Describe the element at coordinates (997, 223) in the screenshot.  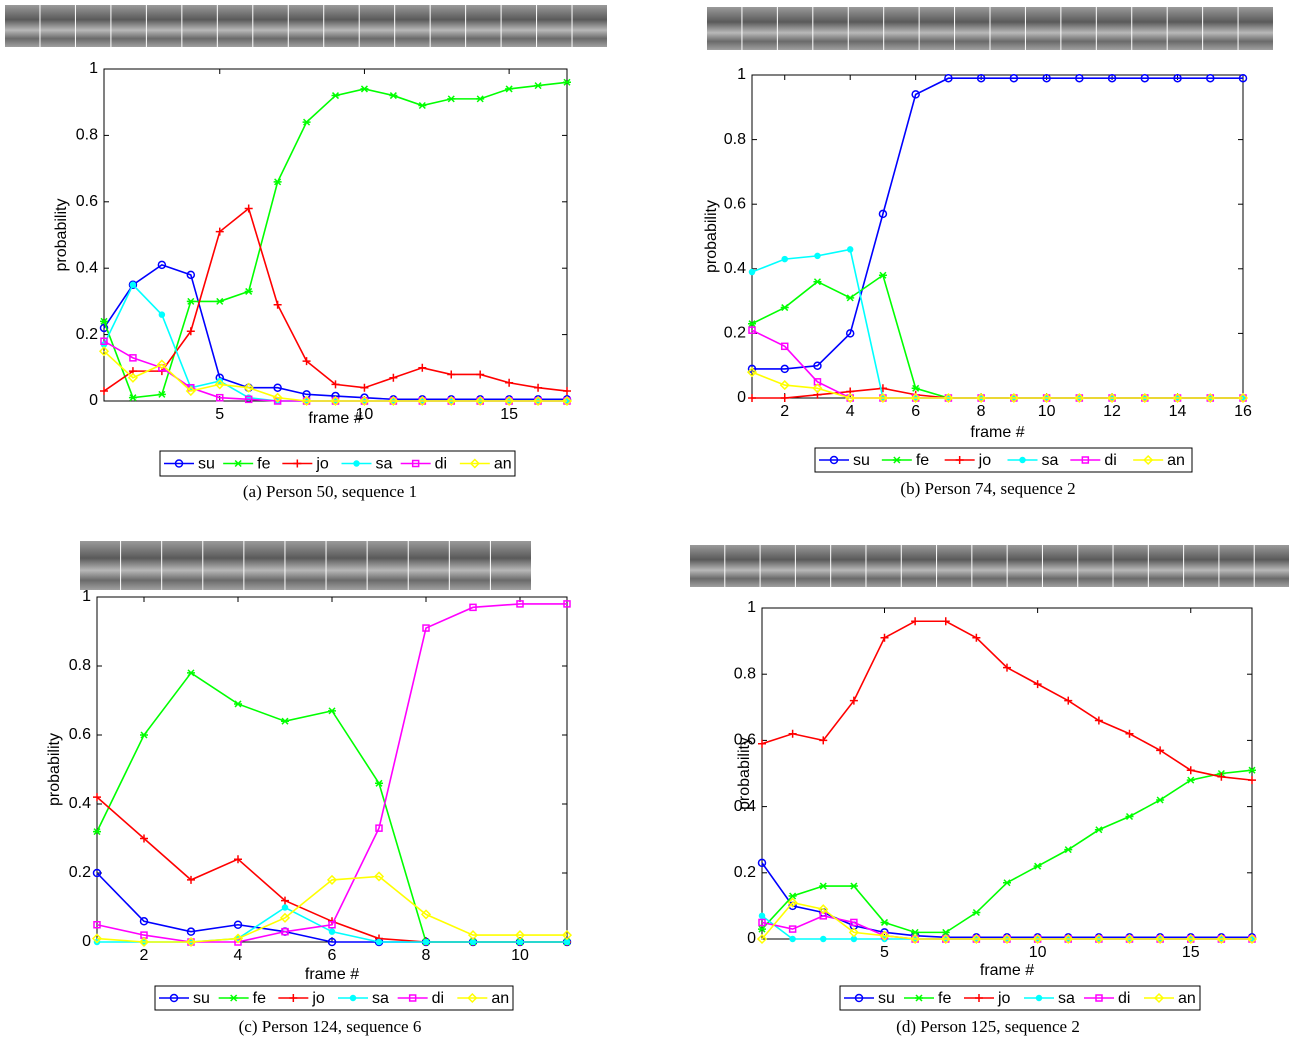
I see `series-line` at that location.